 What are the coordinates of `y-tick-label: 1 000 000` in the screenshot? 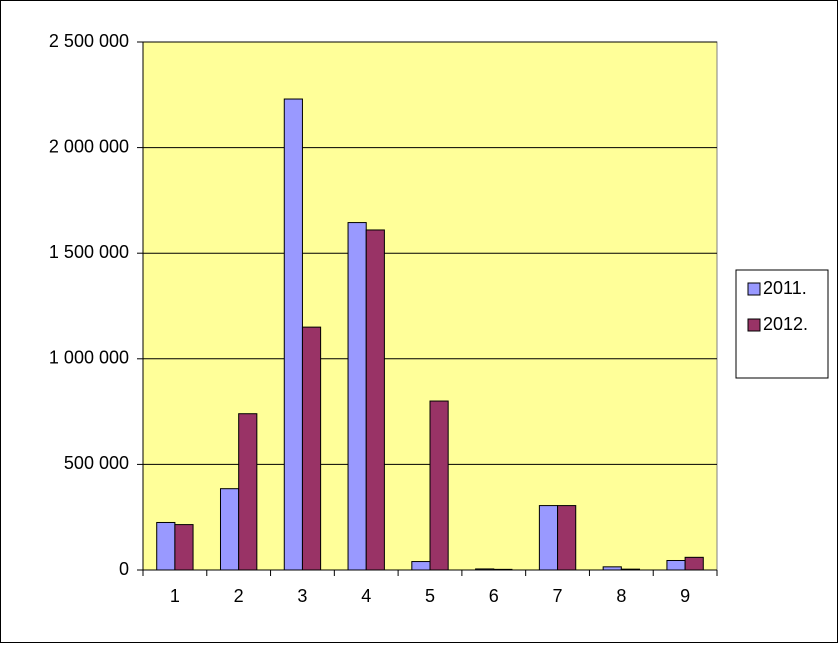 It's located at (89, 358).